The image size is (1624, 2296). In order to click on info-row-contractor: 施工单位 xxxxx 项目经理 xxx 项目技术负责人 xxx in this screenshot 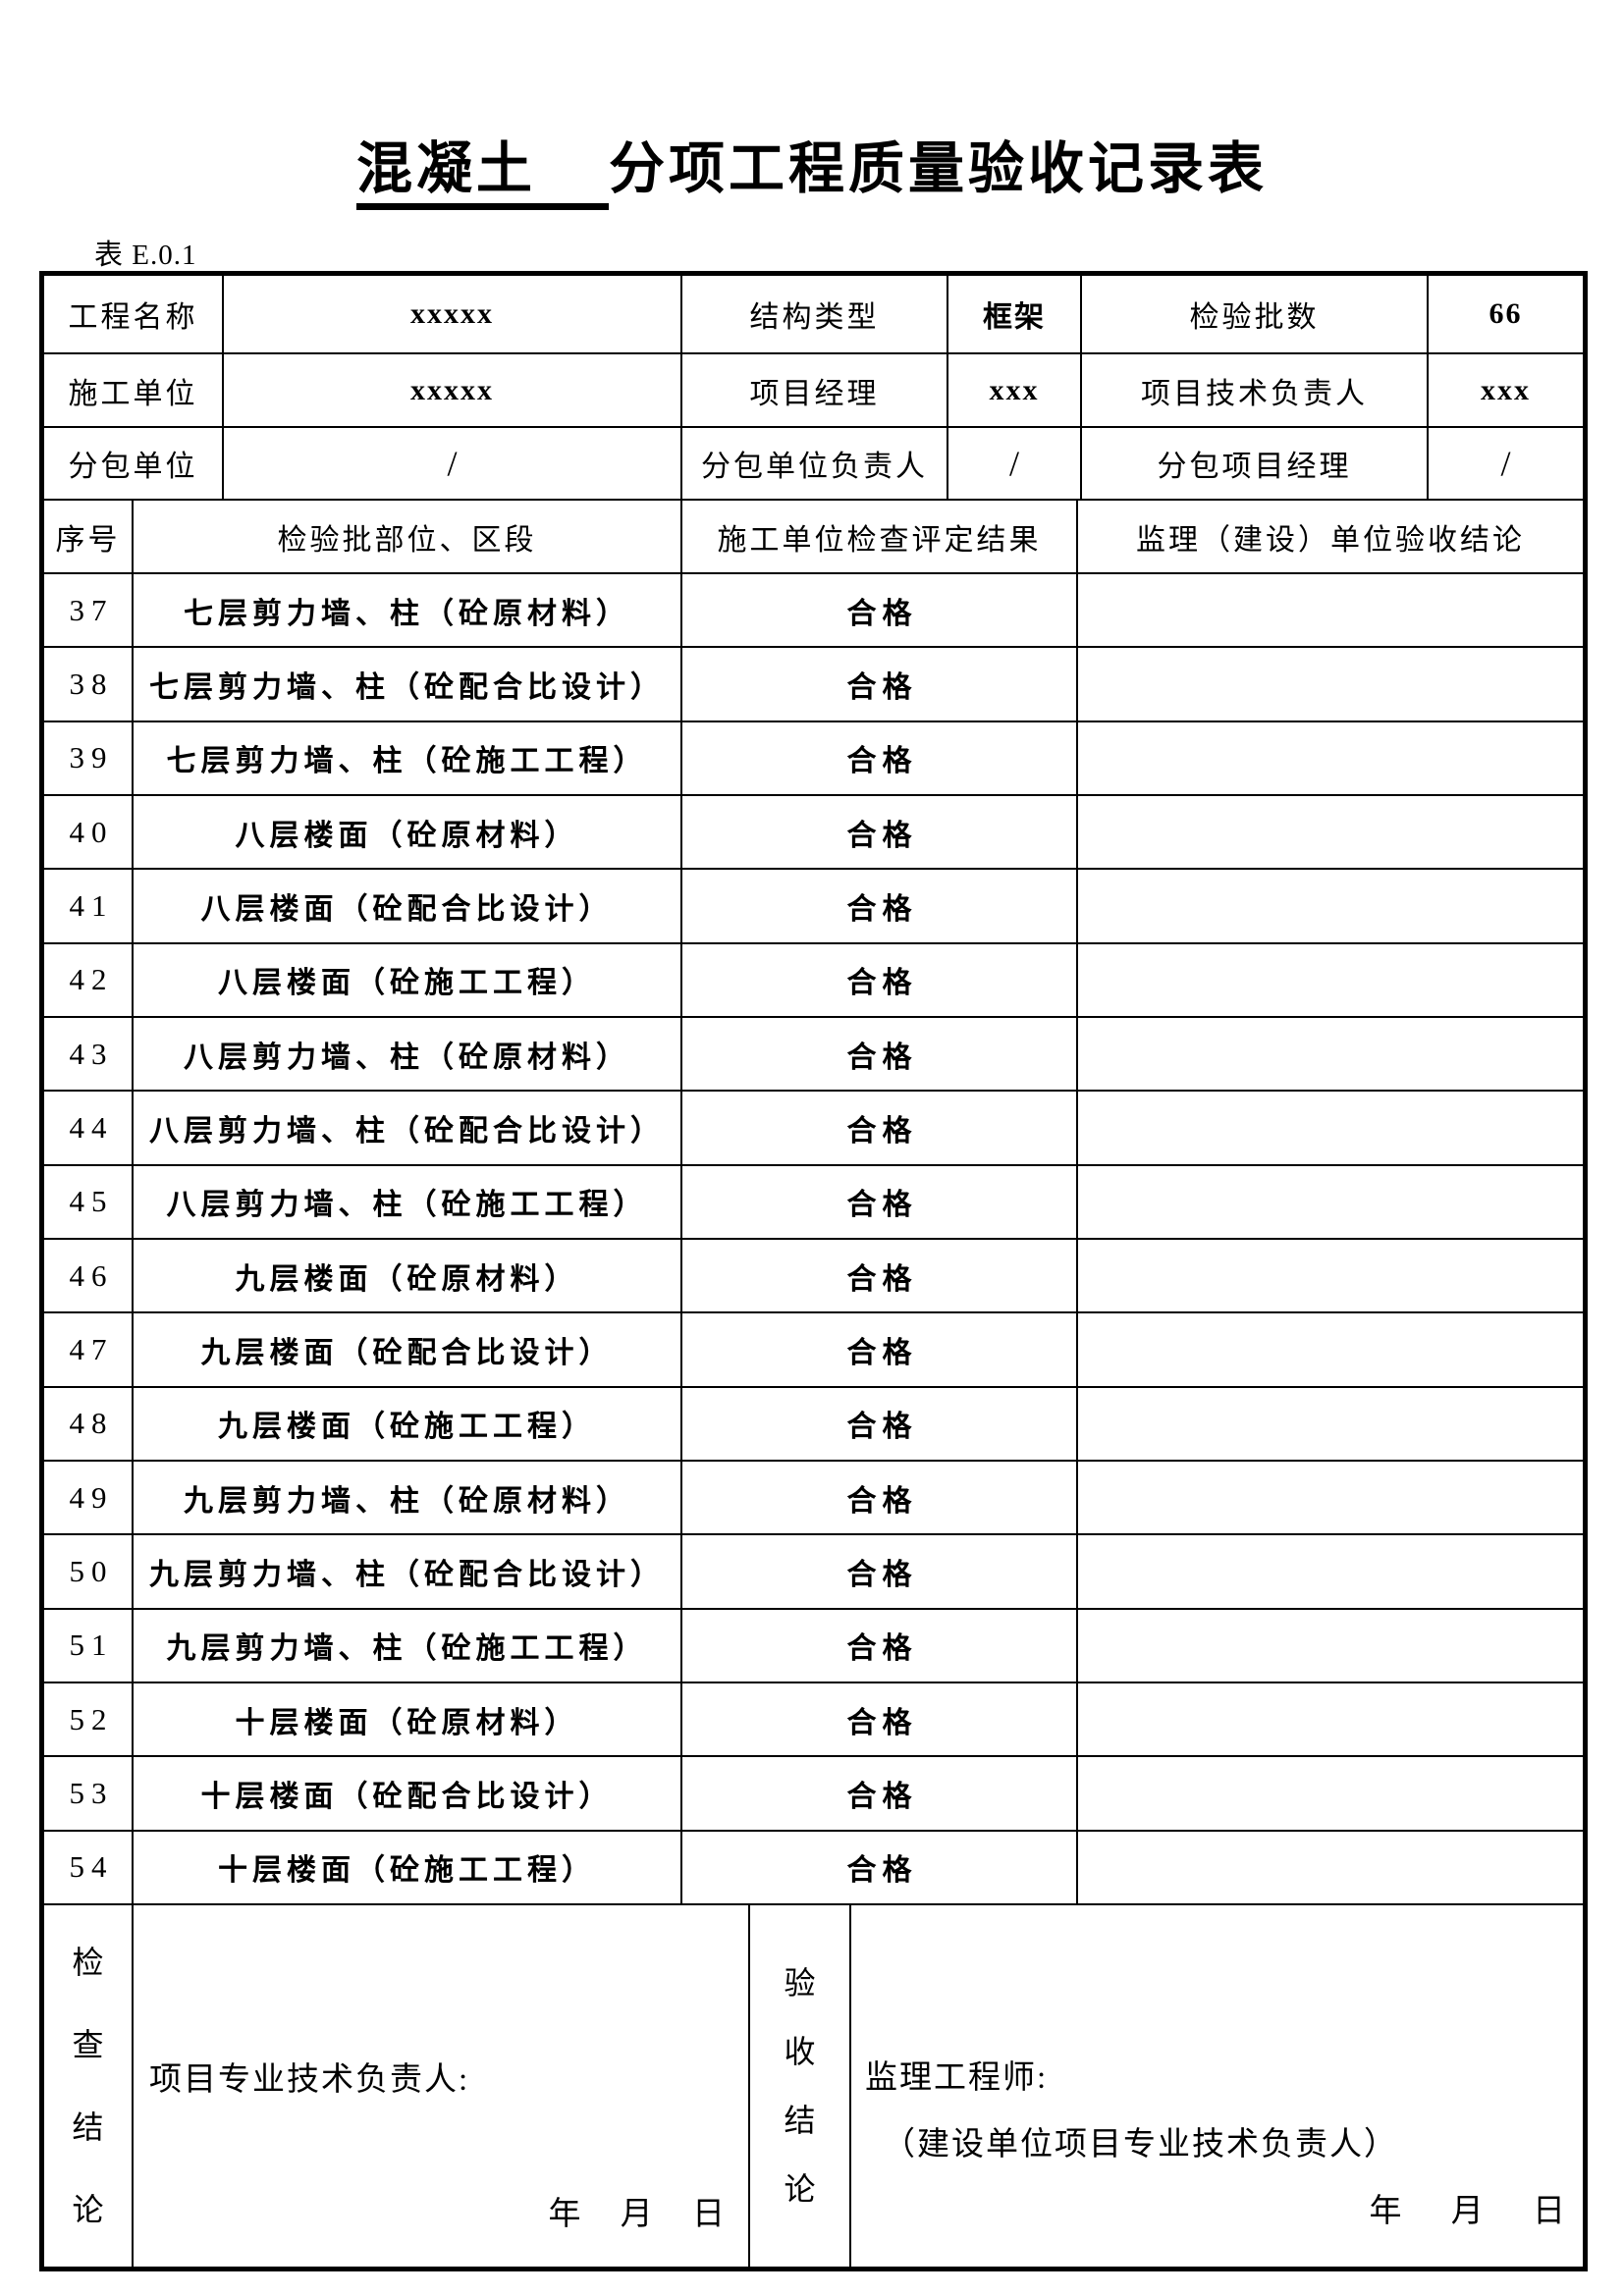, I will do `click(813, 391)`.